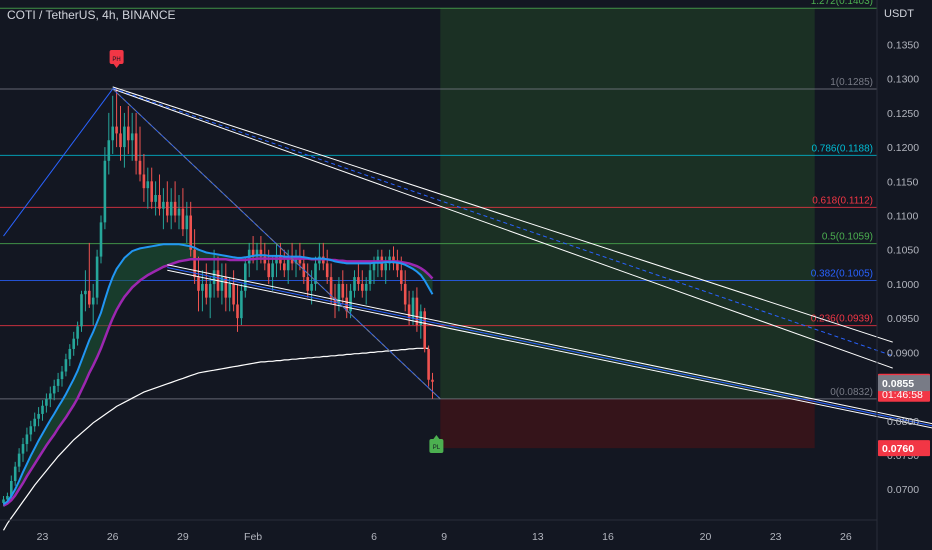 This screenshot has width=932, height=550. What do you see at coordinates (903, 353) in the screenshot?
I see `y-tick-label: 0.0900` at bounding box center [903, 353].